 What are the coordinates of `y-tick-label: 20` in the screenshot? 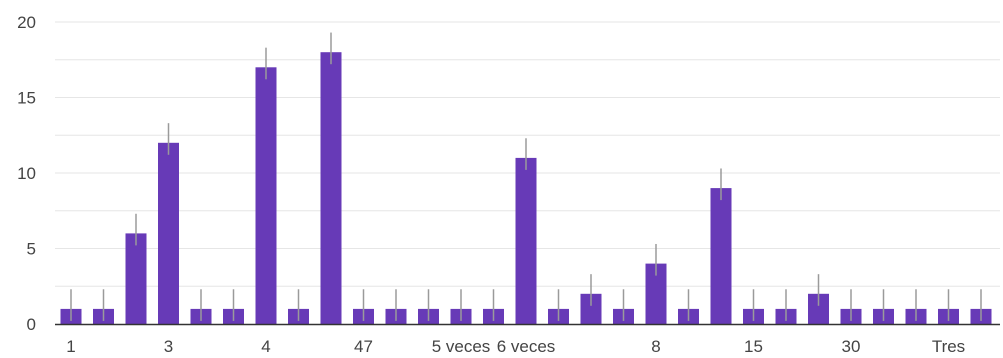 It's located at (26, 22).